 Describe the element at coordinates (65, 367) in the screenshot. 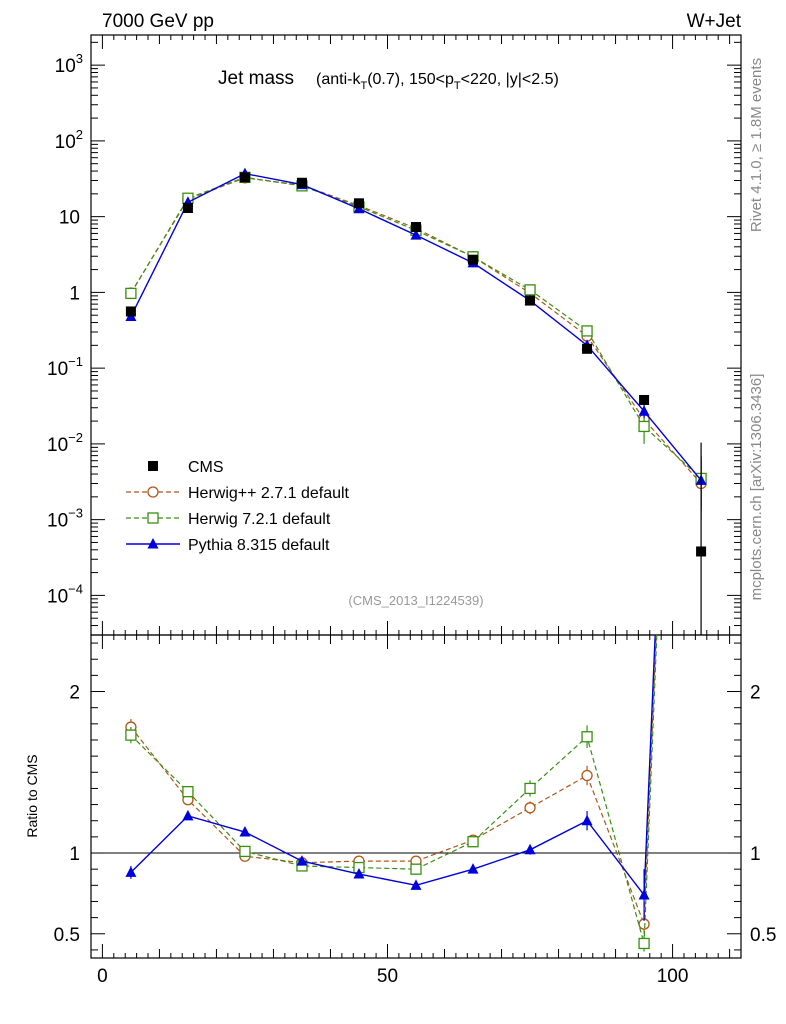

I see `main-y-tick-label: 10⁻¹` at that location.